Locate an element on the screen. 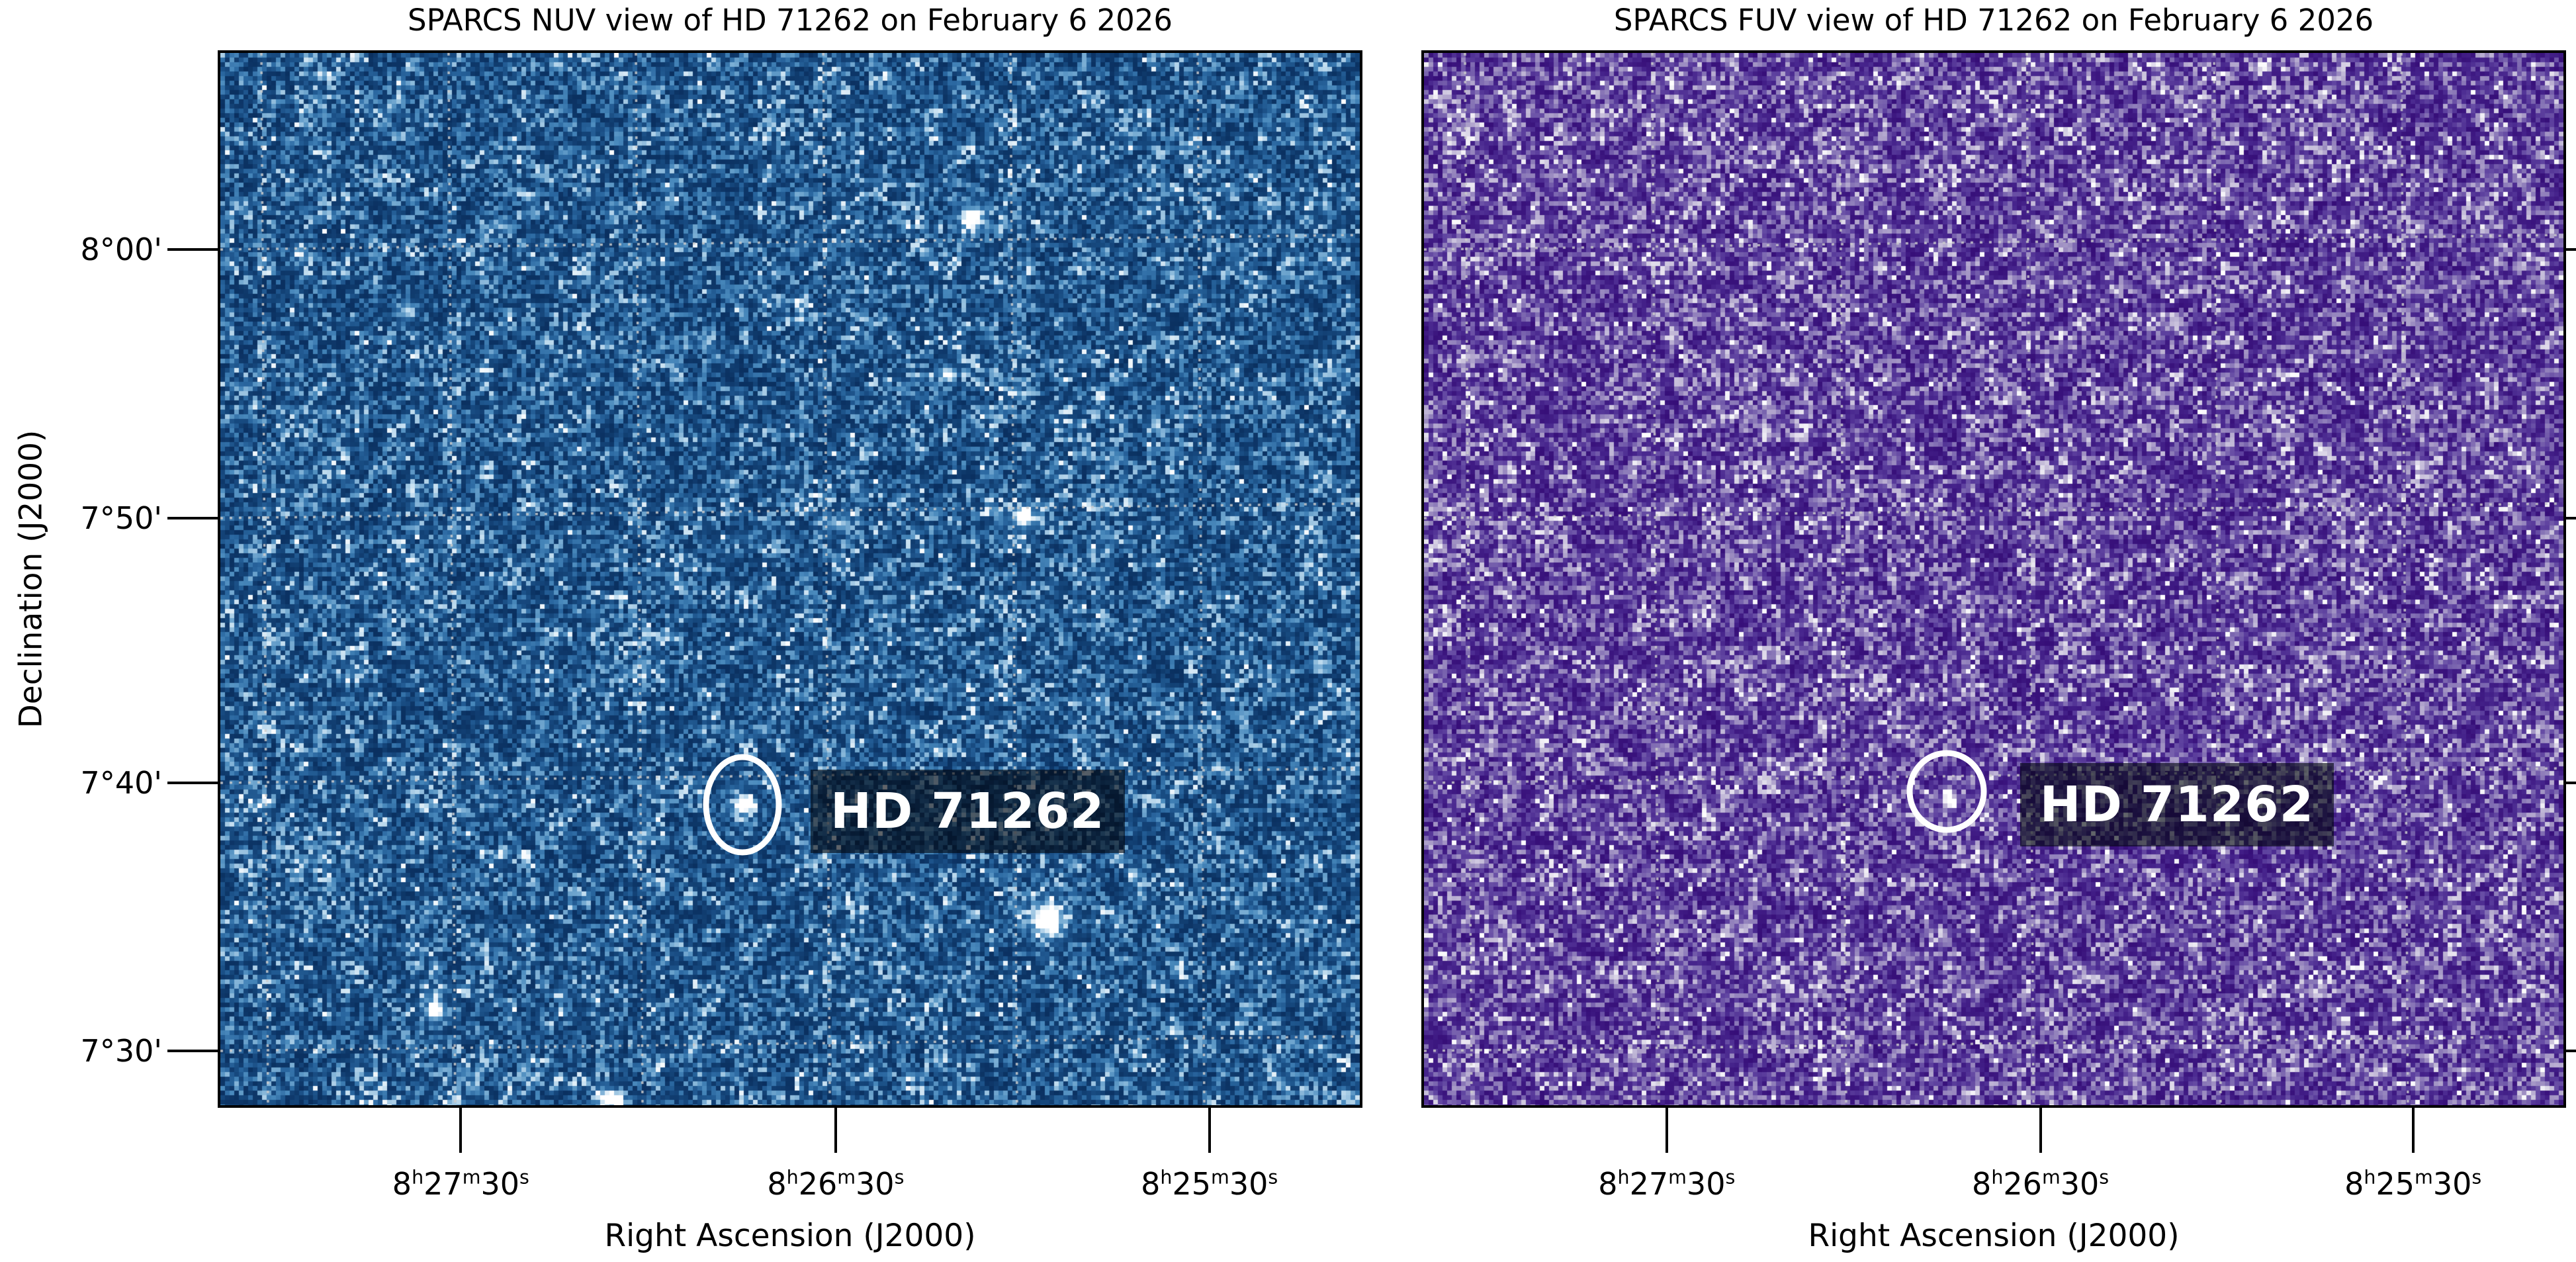  y-tick-label: 7°40' is located at coordinates (121, 782).